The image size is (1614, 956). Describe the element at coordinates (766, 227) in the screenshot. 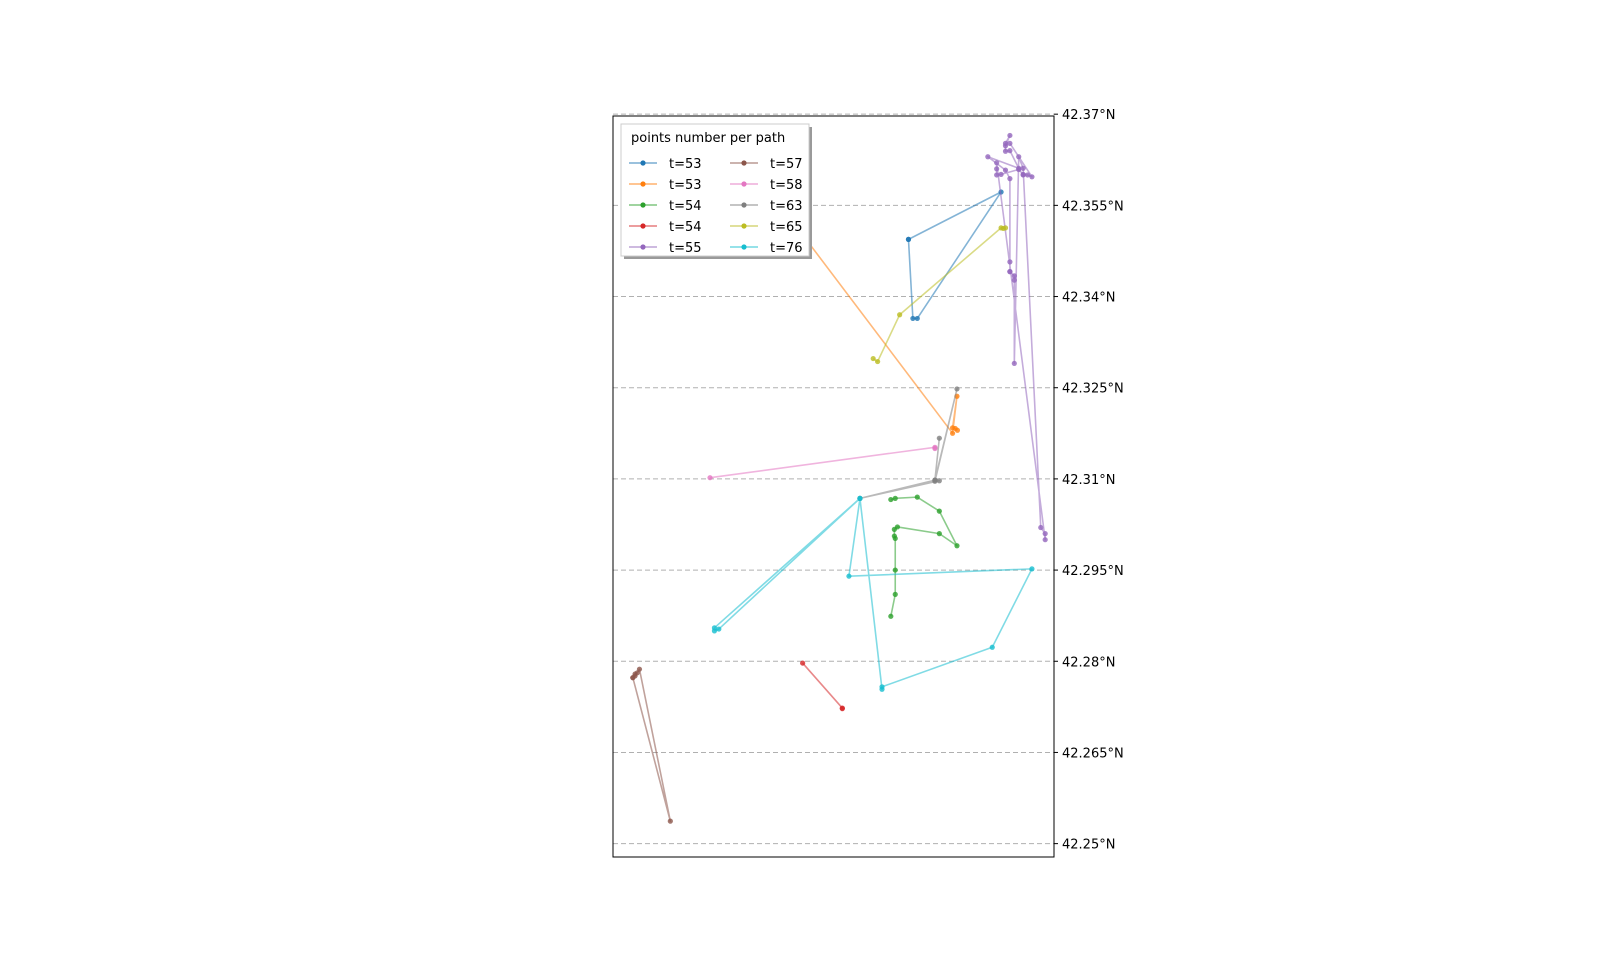

I see `legend-item: t=65` at that location.